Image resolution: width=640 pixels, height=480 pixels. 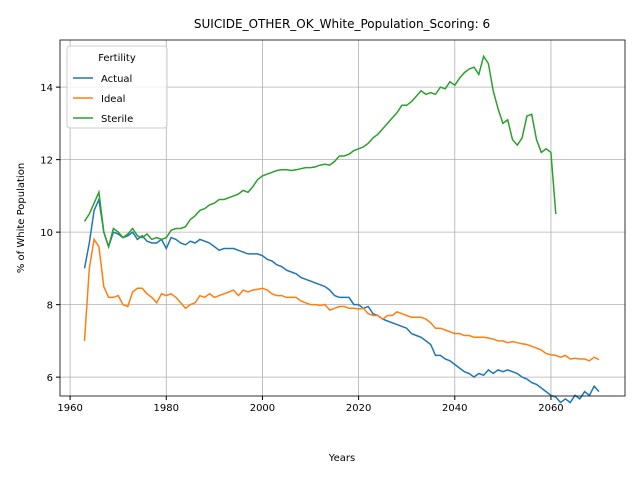 What do you see at coordinates (166, 408) in the screenshot?
I see `x-tick-label: 1980` at bounding box center [166, 408].